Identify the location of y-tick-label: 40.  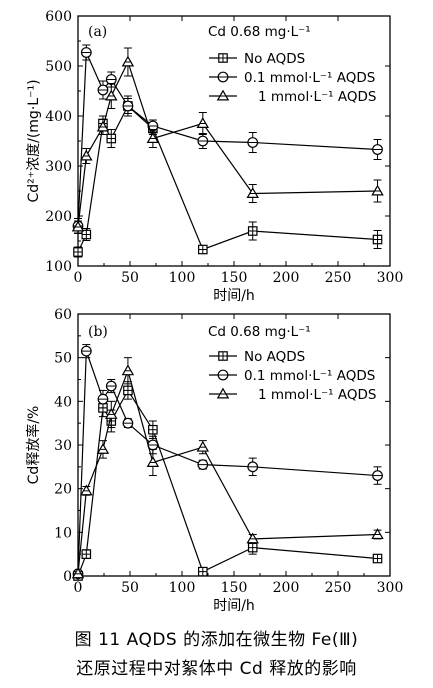
(63, 402).